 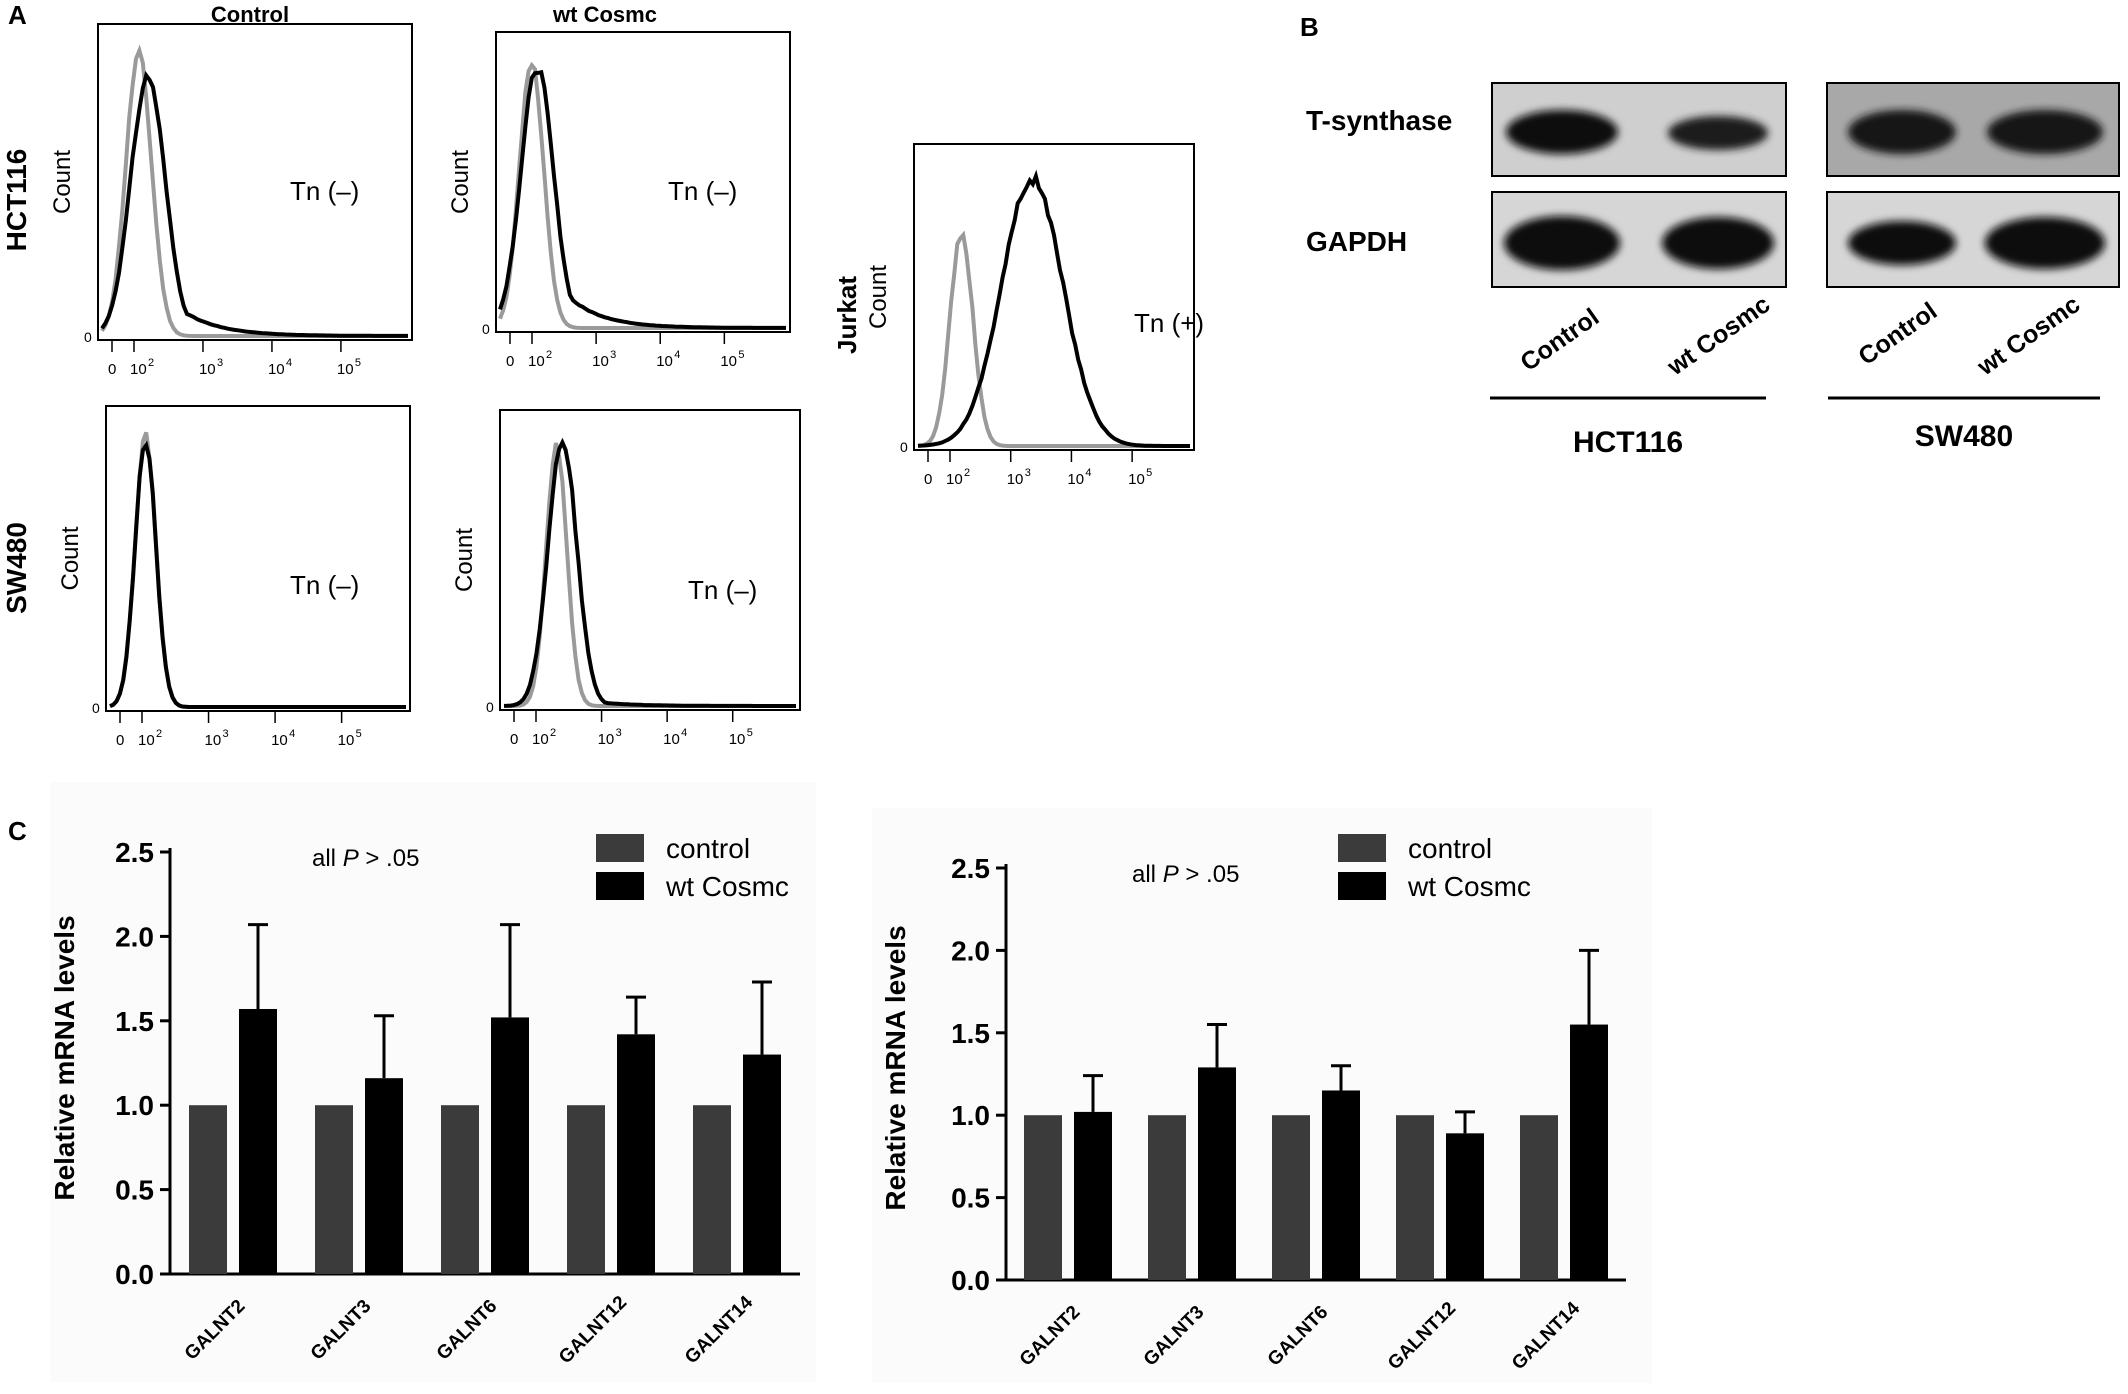 What do you see at coordinates (334, 1189) in the screenshot?
I see `bar-galnt3-control` at bounding box center [334, 1189].